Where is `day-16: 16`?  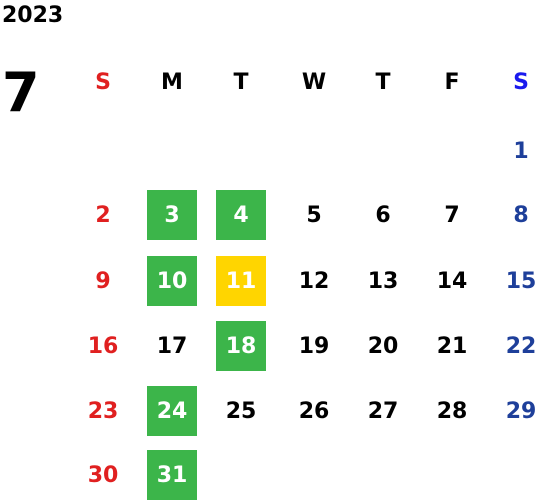 day-16: 16 is located at coordinates (103, 346).